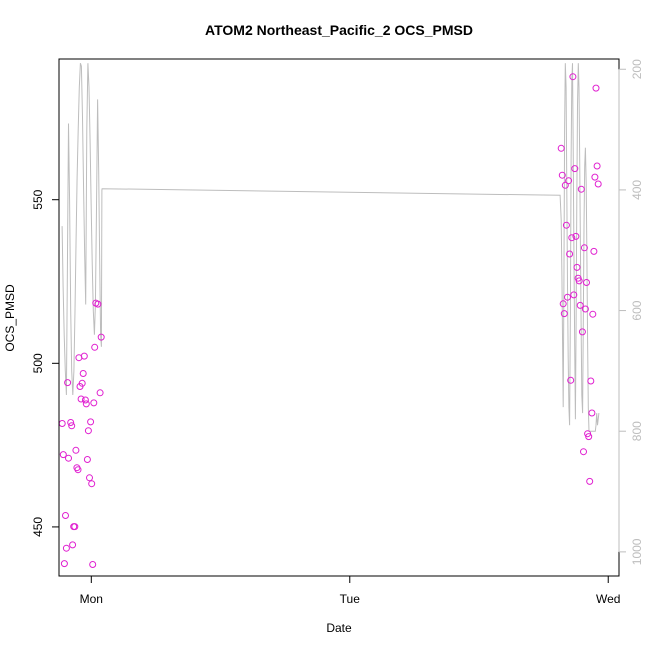 The height and width of the screenshot is (650, 650). What do you see at coordinates (339, 628) in the screenshot?
I see `x-axis-label: Date` at bounding box center [339, 628].